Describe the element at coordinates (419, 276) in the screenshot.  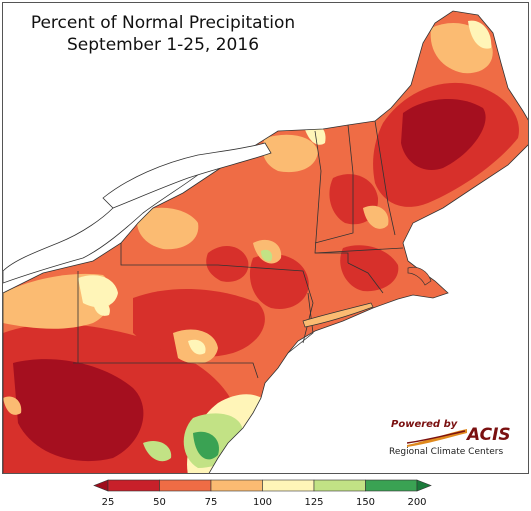
I see `cape-cod` at that location.